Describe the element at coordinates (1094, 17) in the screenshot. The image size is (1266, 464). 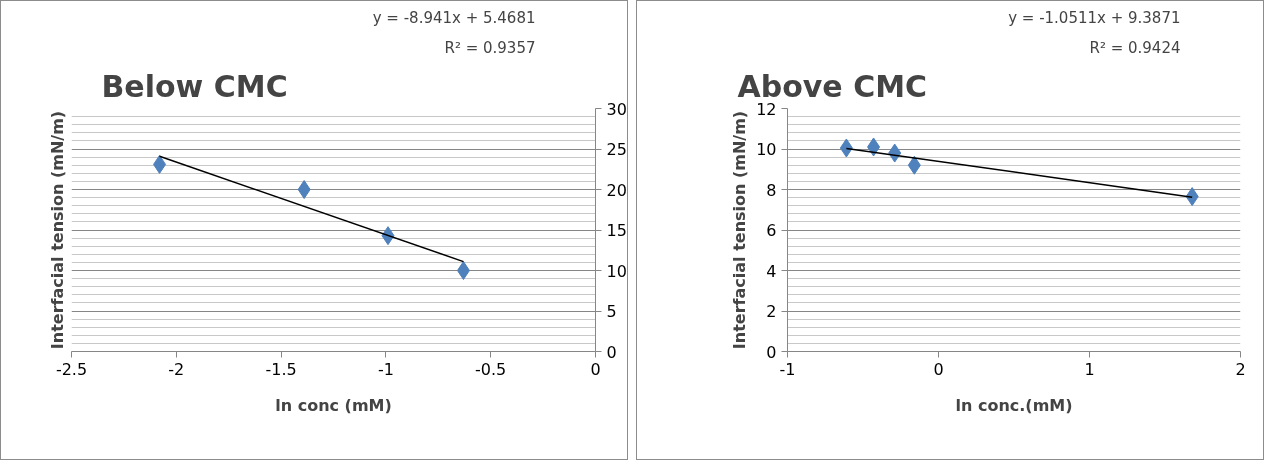
I see `text: y = -1.0511x + 9.3871` at that location.